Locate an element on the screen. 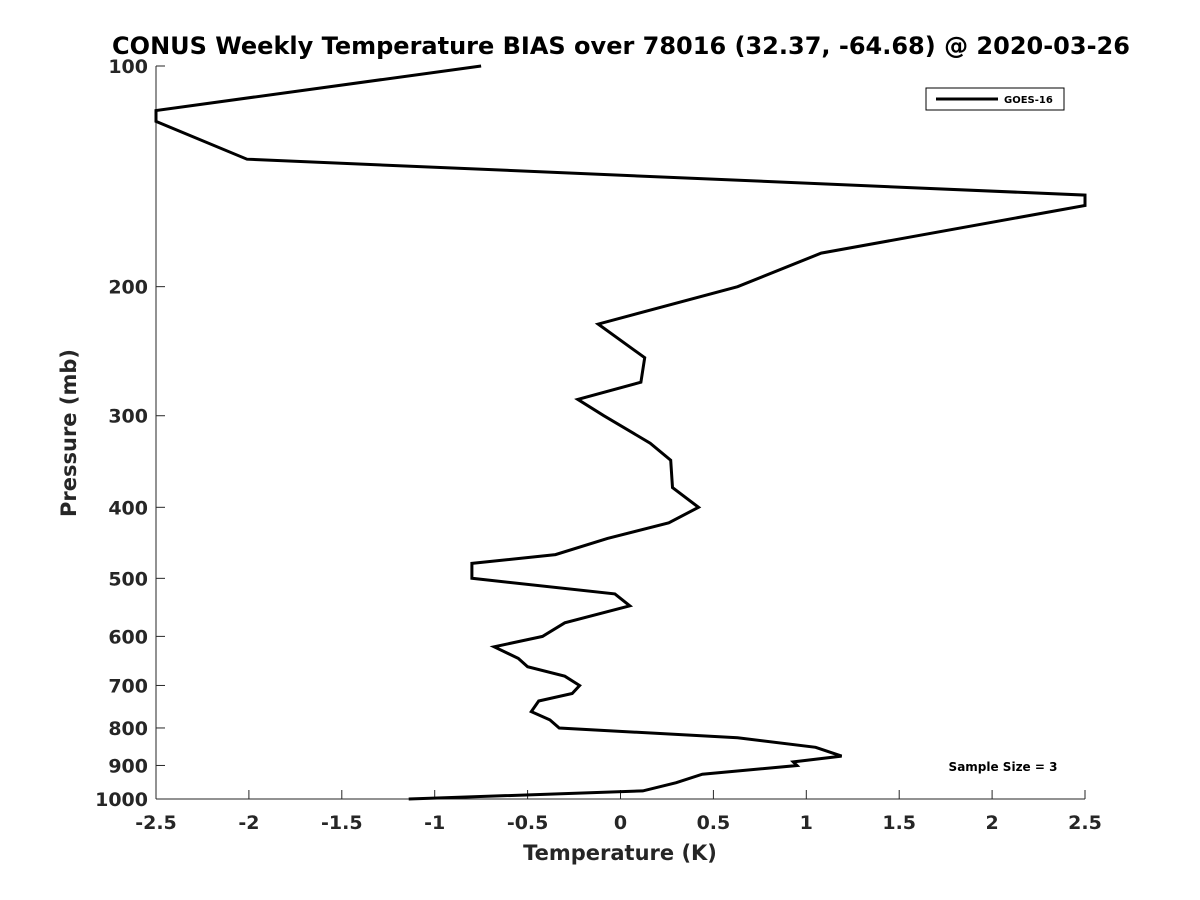 The image size is (1200, 900). x-tick-label: 0.5 is located at coordinates (714, 823).